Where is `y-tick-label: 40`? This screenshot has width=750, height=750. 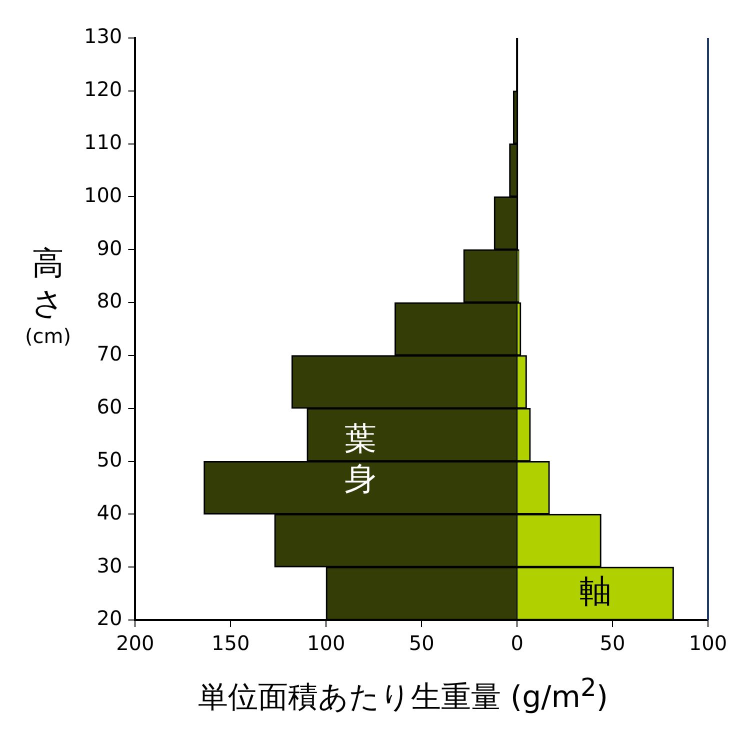
y-tick-label: 40 is located at coordinates (109, 512).